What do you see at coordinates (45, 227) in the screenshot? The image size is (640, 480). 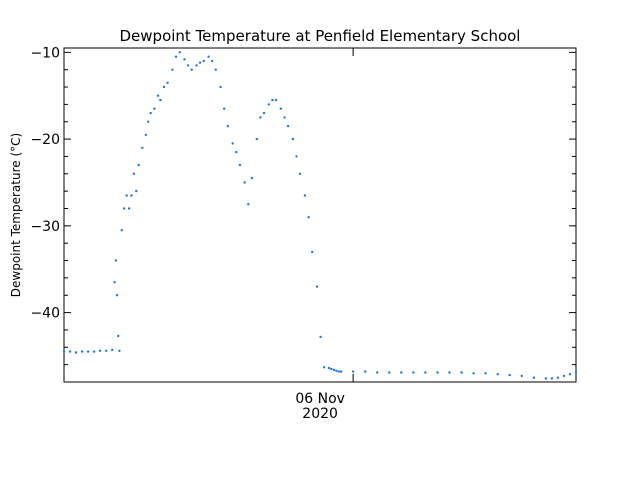 I see `y-tick-label: −30` at bounding box center [45, 227].